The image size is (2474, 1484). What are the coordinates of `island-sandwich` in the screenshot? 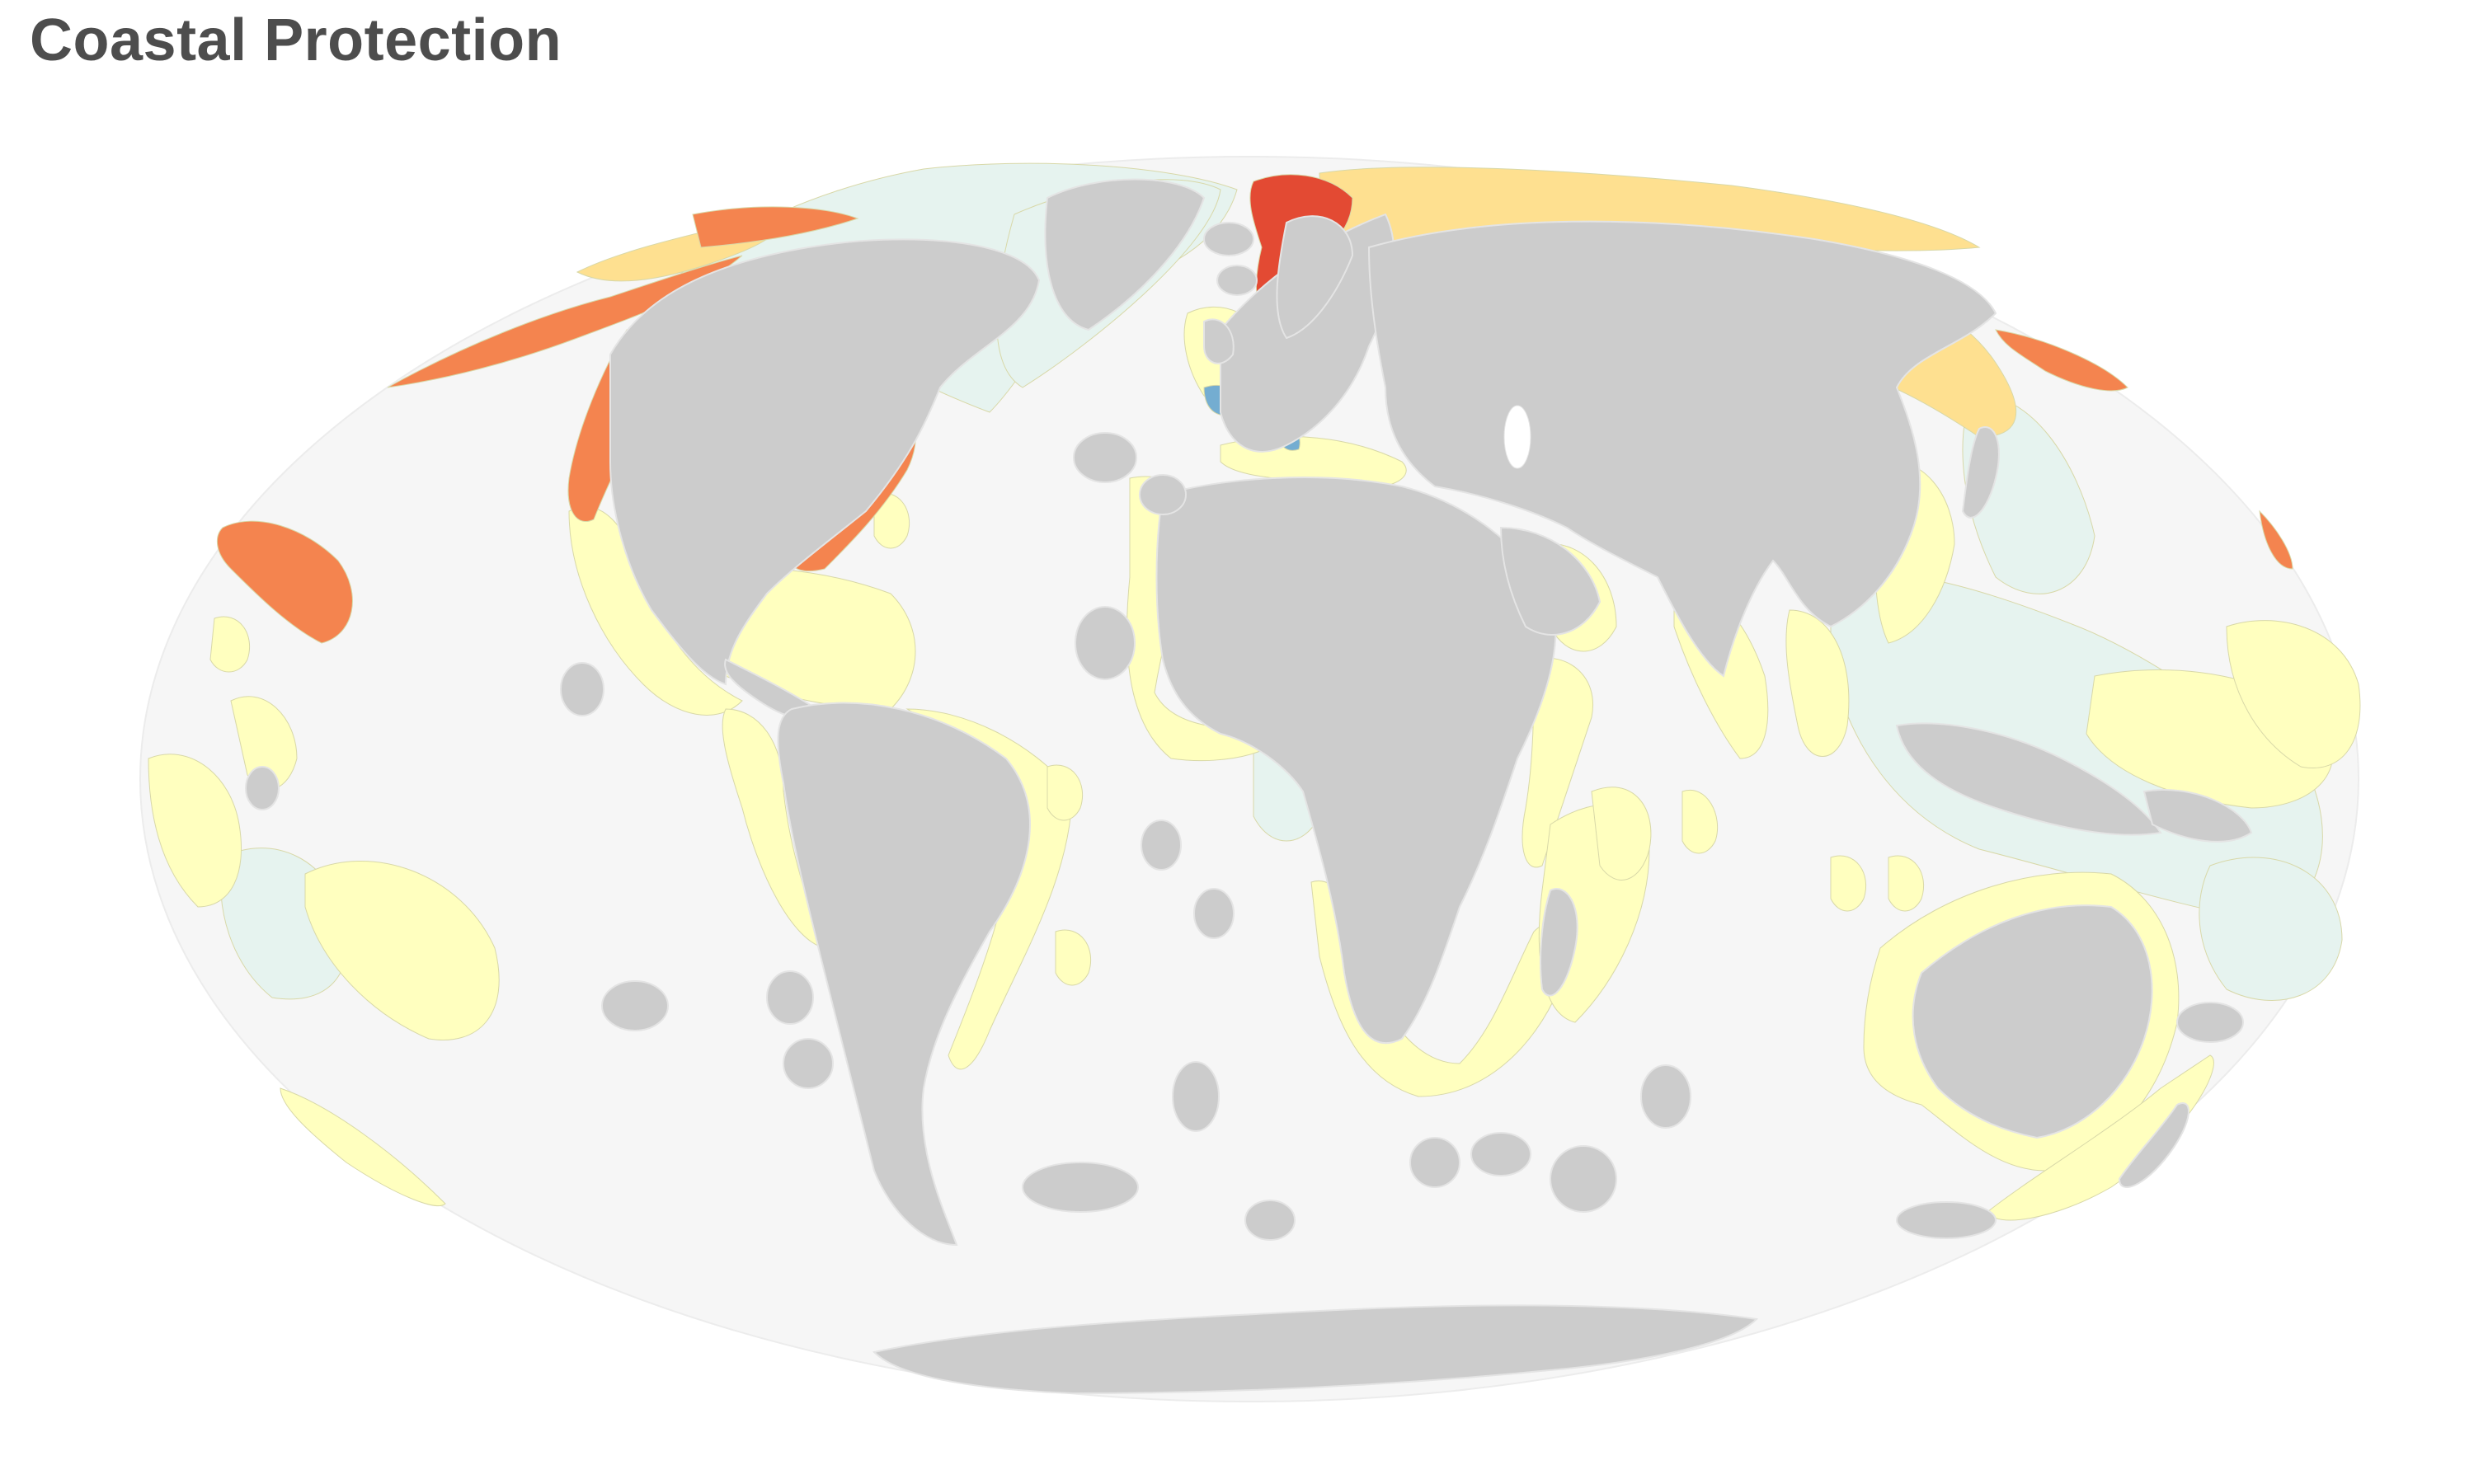 It's located at (1196, 1096).